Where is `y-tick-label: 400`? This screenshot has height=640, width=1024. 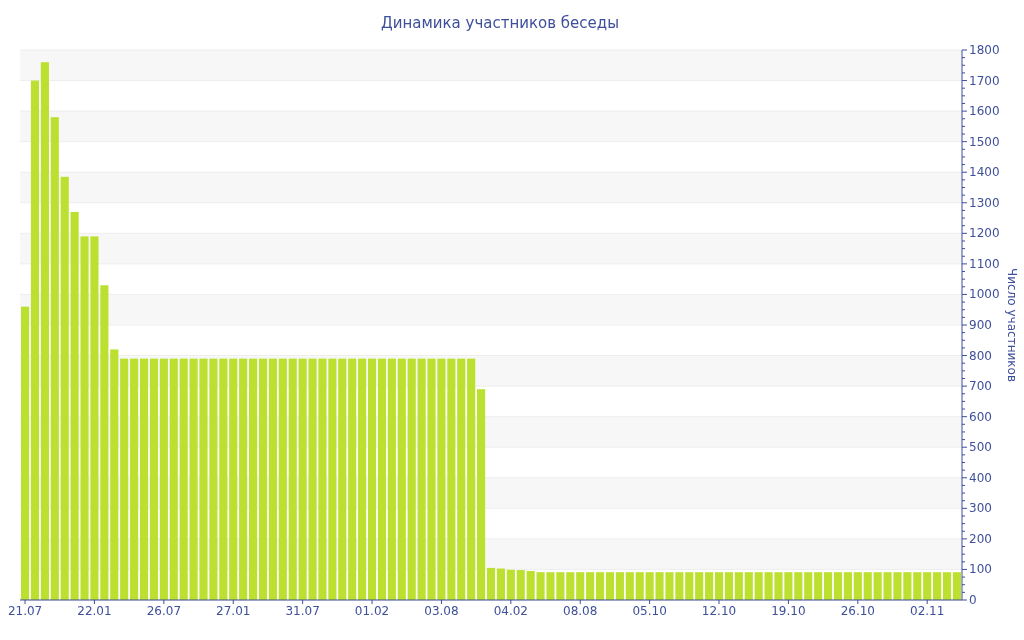
y-tick-label: 400 is located at coordinates (980, 477).